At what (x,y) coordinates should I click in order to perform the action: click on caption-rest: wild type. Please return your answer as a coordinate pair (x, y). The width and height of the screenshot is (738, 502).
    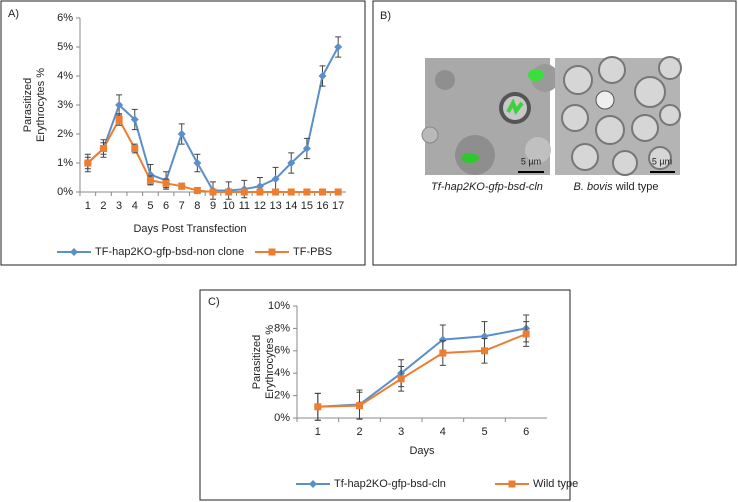
    Looking at the image, I should click on (637, 187).